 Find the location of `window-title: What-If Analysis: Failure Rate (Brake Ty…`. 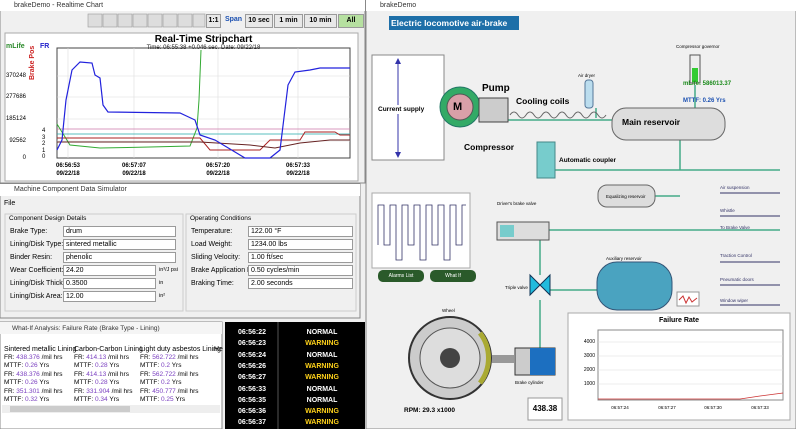

window-title: What-If Analysis: Failure Rate (Brake Ty… is located at coordinates (86, 328).